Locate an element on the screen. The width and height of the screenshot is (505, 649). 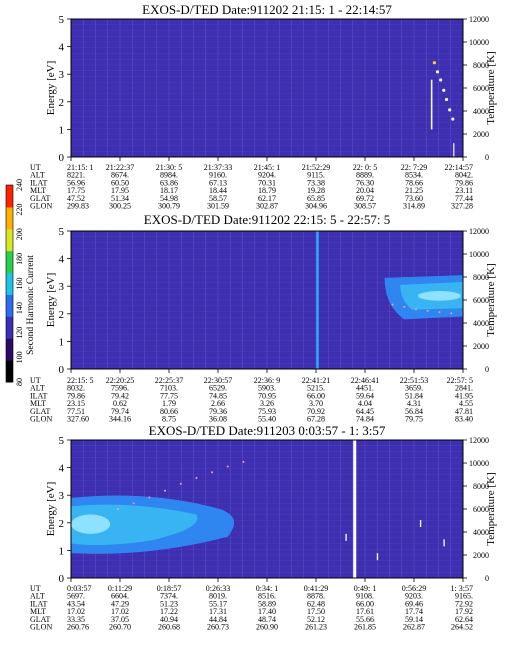
table-cell: 17.50 is located at coordinates (316, 611).